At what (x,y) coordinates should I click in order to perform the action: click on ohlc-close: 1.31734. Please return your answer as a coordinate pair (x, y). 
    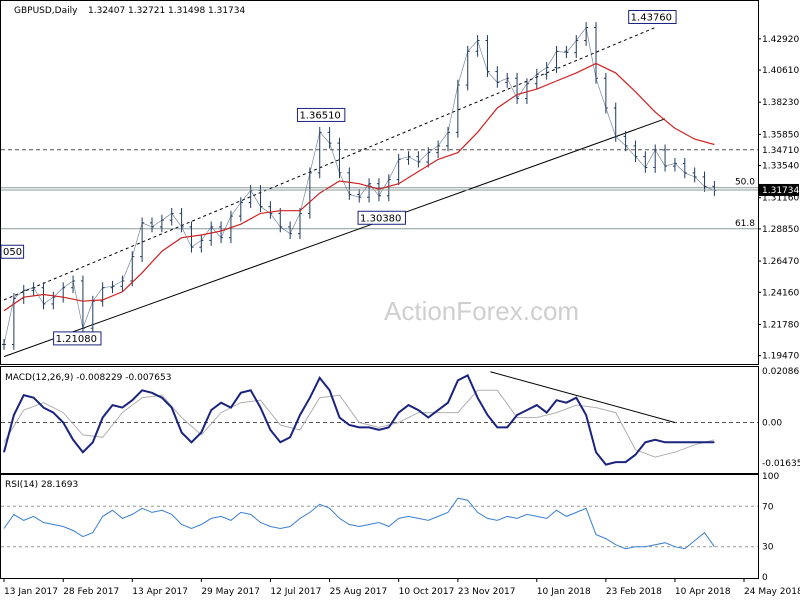
    Looking at the image, I should click on (226, 11).